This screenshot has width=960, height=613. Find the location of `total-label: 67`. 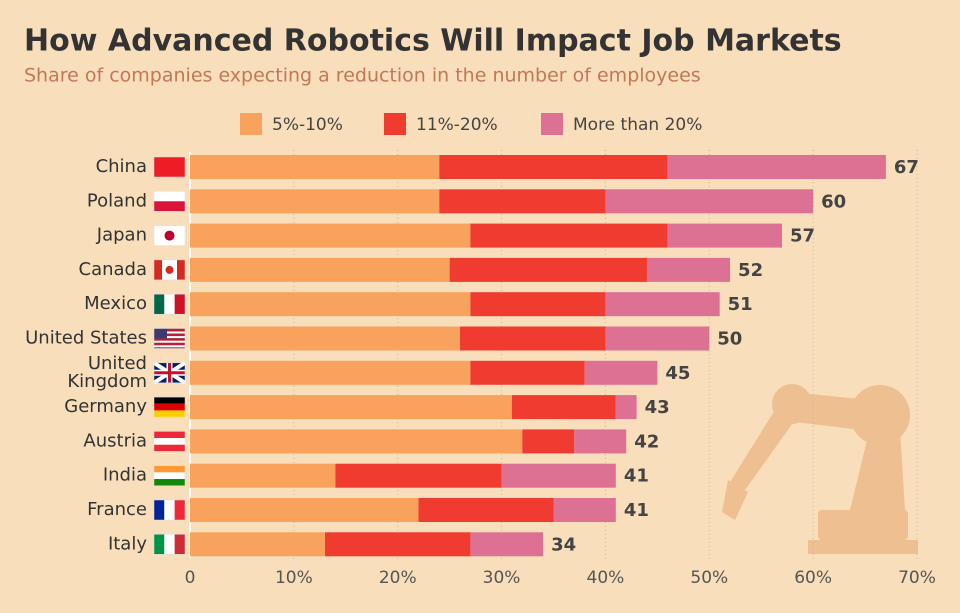

total-label: 67 is located at coordinates (906, 167).